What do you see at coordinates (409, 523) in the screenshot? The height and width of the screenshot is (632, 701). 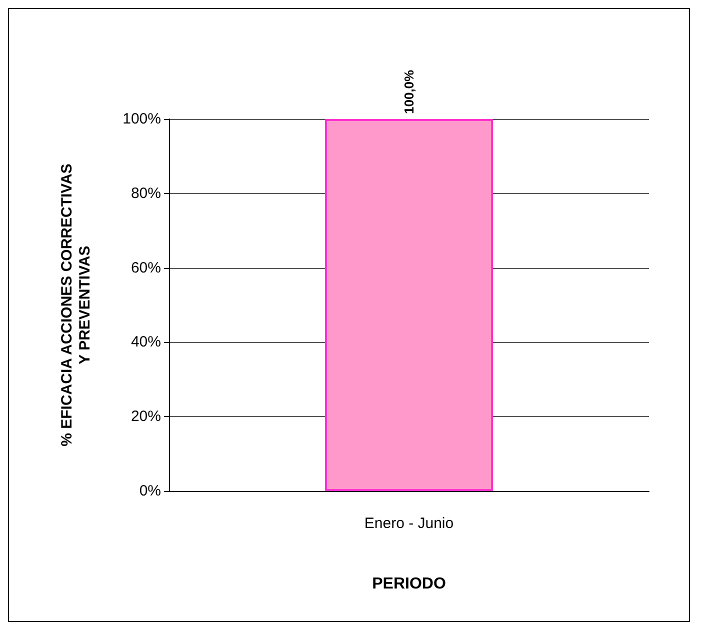 I see `x-tick-label: Enero - Junio` at bounding box center [409, 523].